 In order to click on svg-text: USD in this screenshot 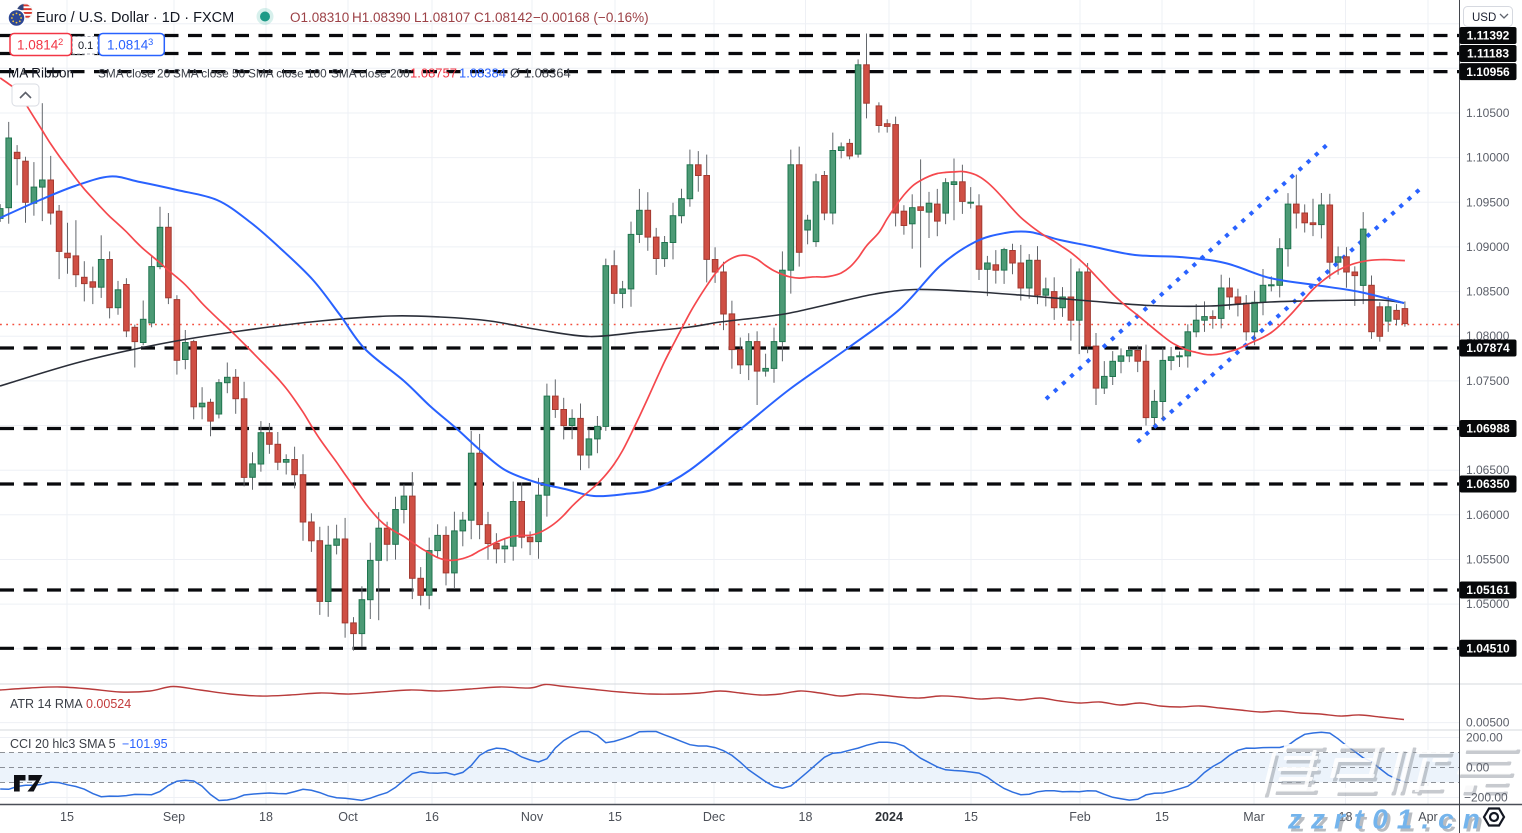, I will do `click(1484, 18)`.